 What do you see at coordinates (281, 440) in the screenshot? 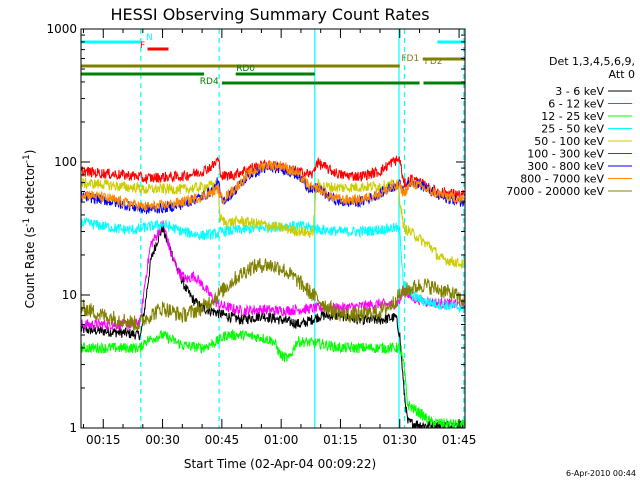
I see `x-tick-label: 01:00` at bounding box center [281, 440].